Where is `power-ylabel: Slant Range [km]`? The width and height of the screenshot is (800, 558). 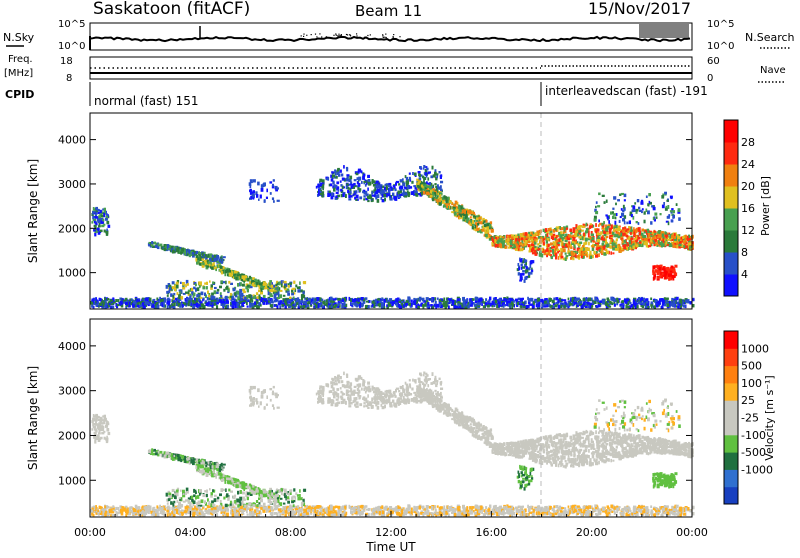
power-ylabel: Slant Range [km] is located at coordinates (33, 211).